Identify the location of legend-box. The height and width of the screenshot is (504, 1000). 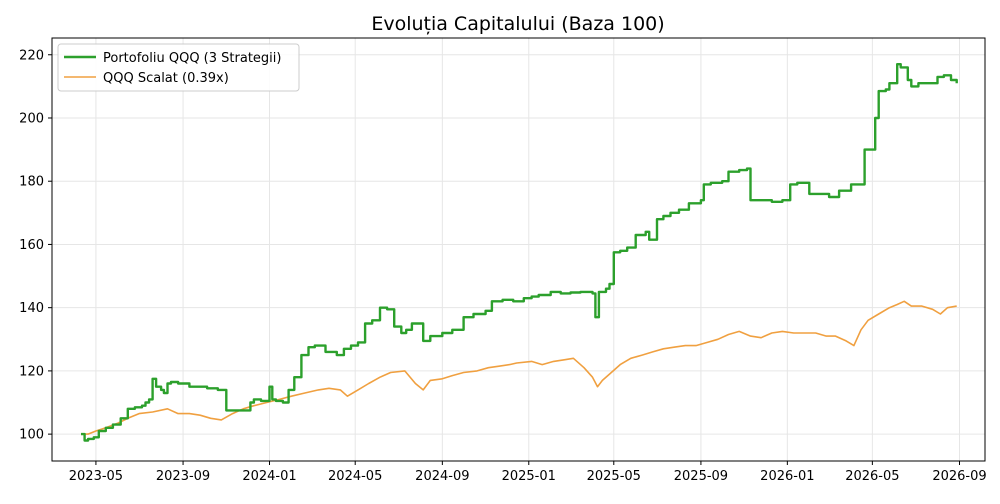
(178, 67).